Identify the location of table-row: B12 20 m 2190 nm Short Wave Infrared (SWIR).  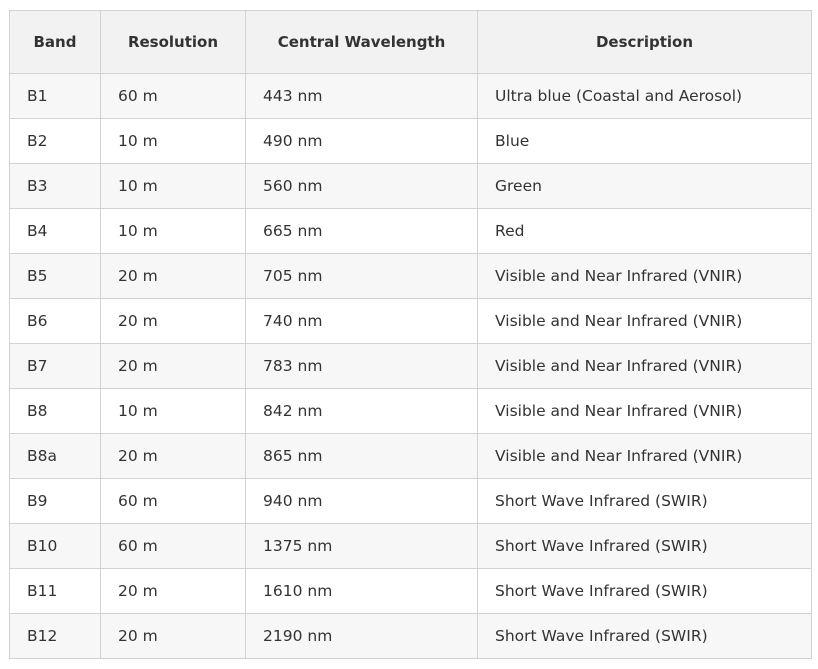
(410, 636).